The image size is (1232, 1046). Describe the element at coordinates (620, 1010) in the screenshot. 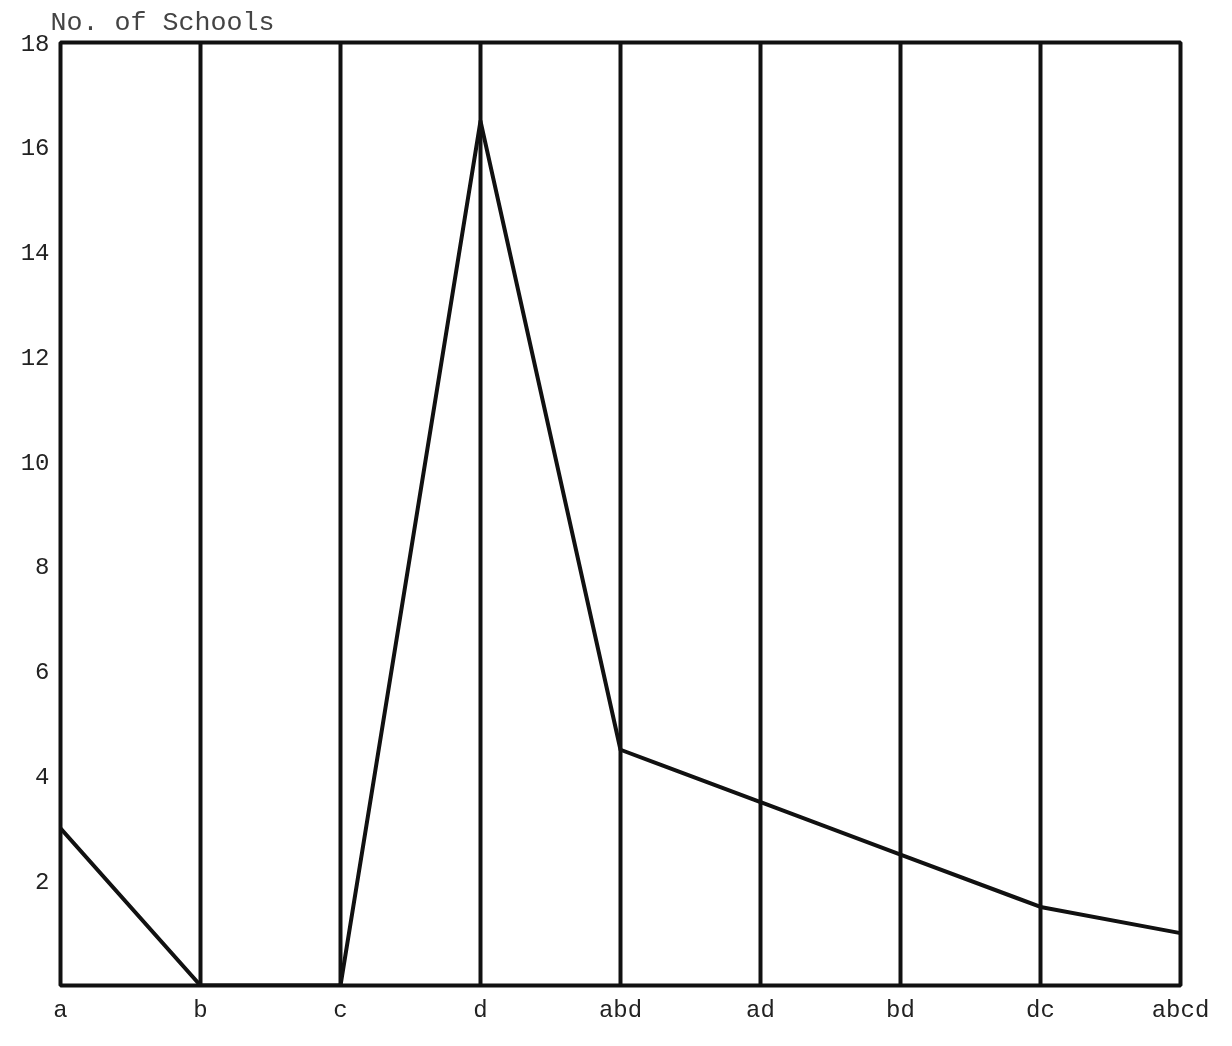

I see `x-tick-label: abd` at that location.